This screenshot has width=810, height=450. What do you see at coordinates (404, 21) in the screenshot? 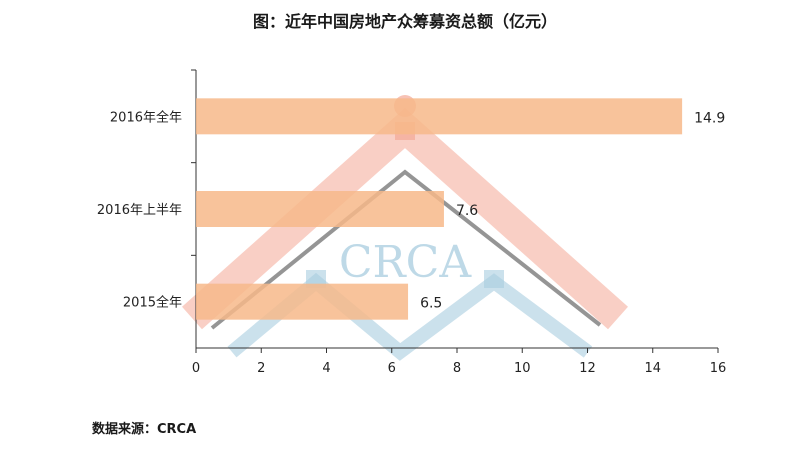
I see `chart-title: 图：近年中国房地产众筹募资总额（亿元）` at bounding box center [404, 21].